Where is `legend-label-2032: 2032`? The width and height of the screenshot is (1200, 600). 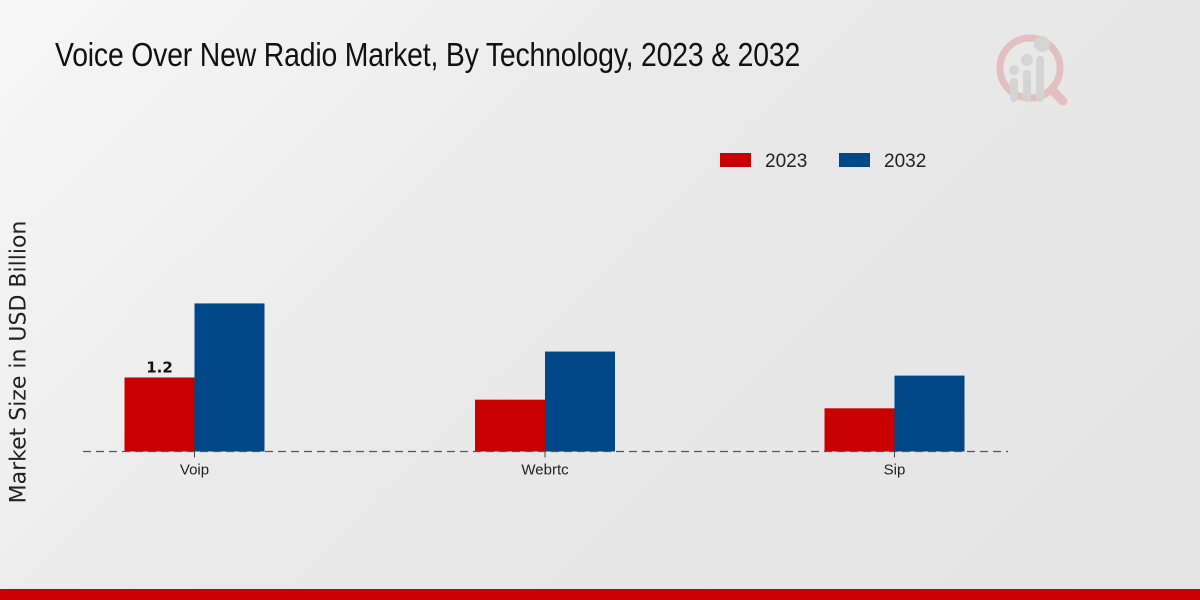 legend-label-2032: 2032 is located at coordinates (905, 161).